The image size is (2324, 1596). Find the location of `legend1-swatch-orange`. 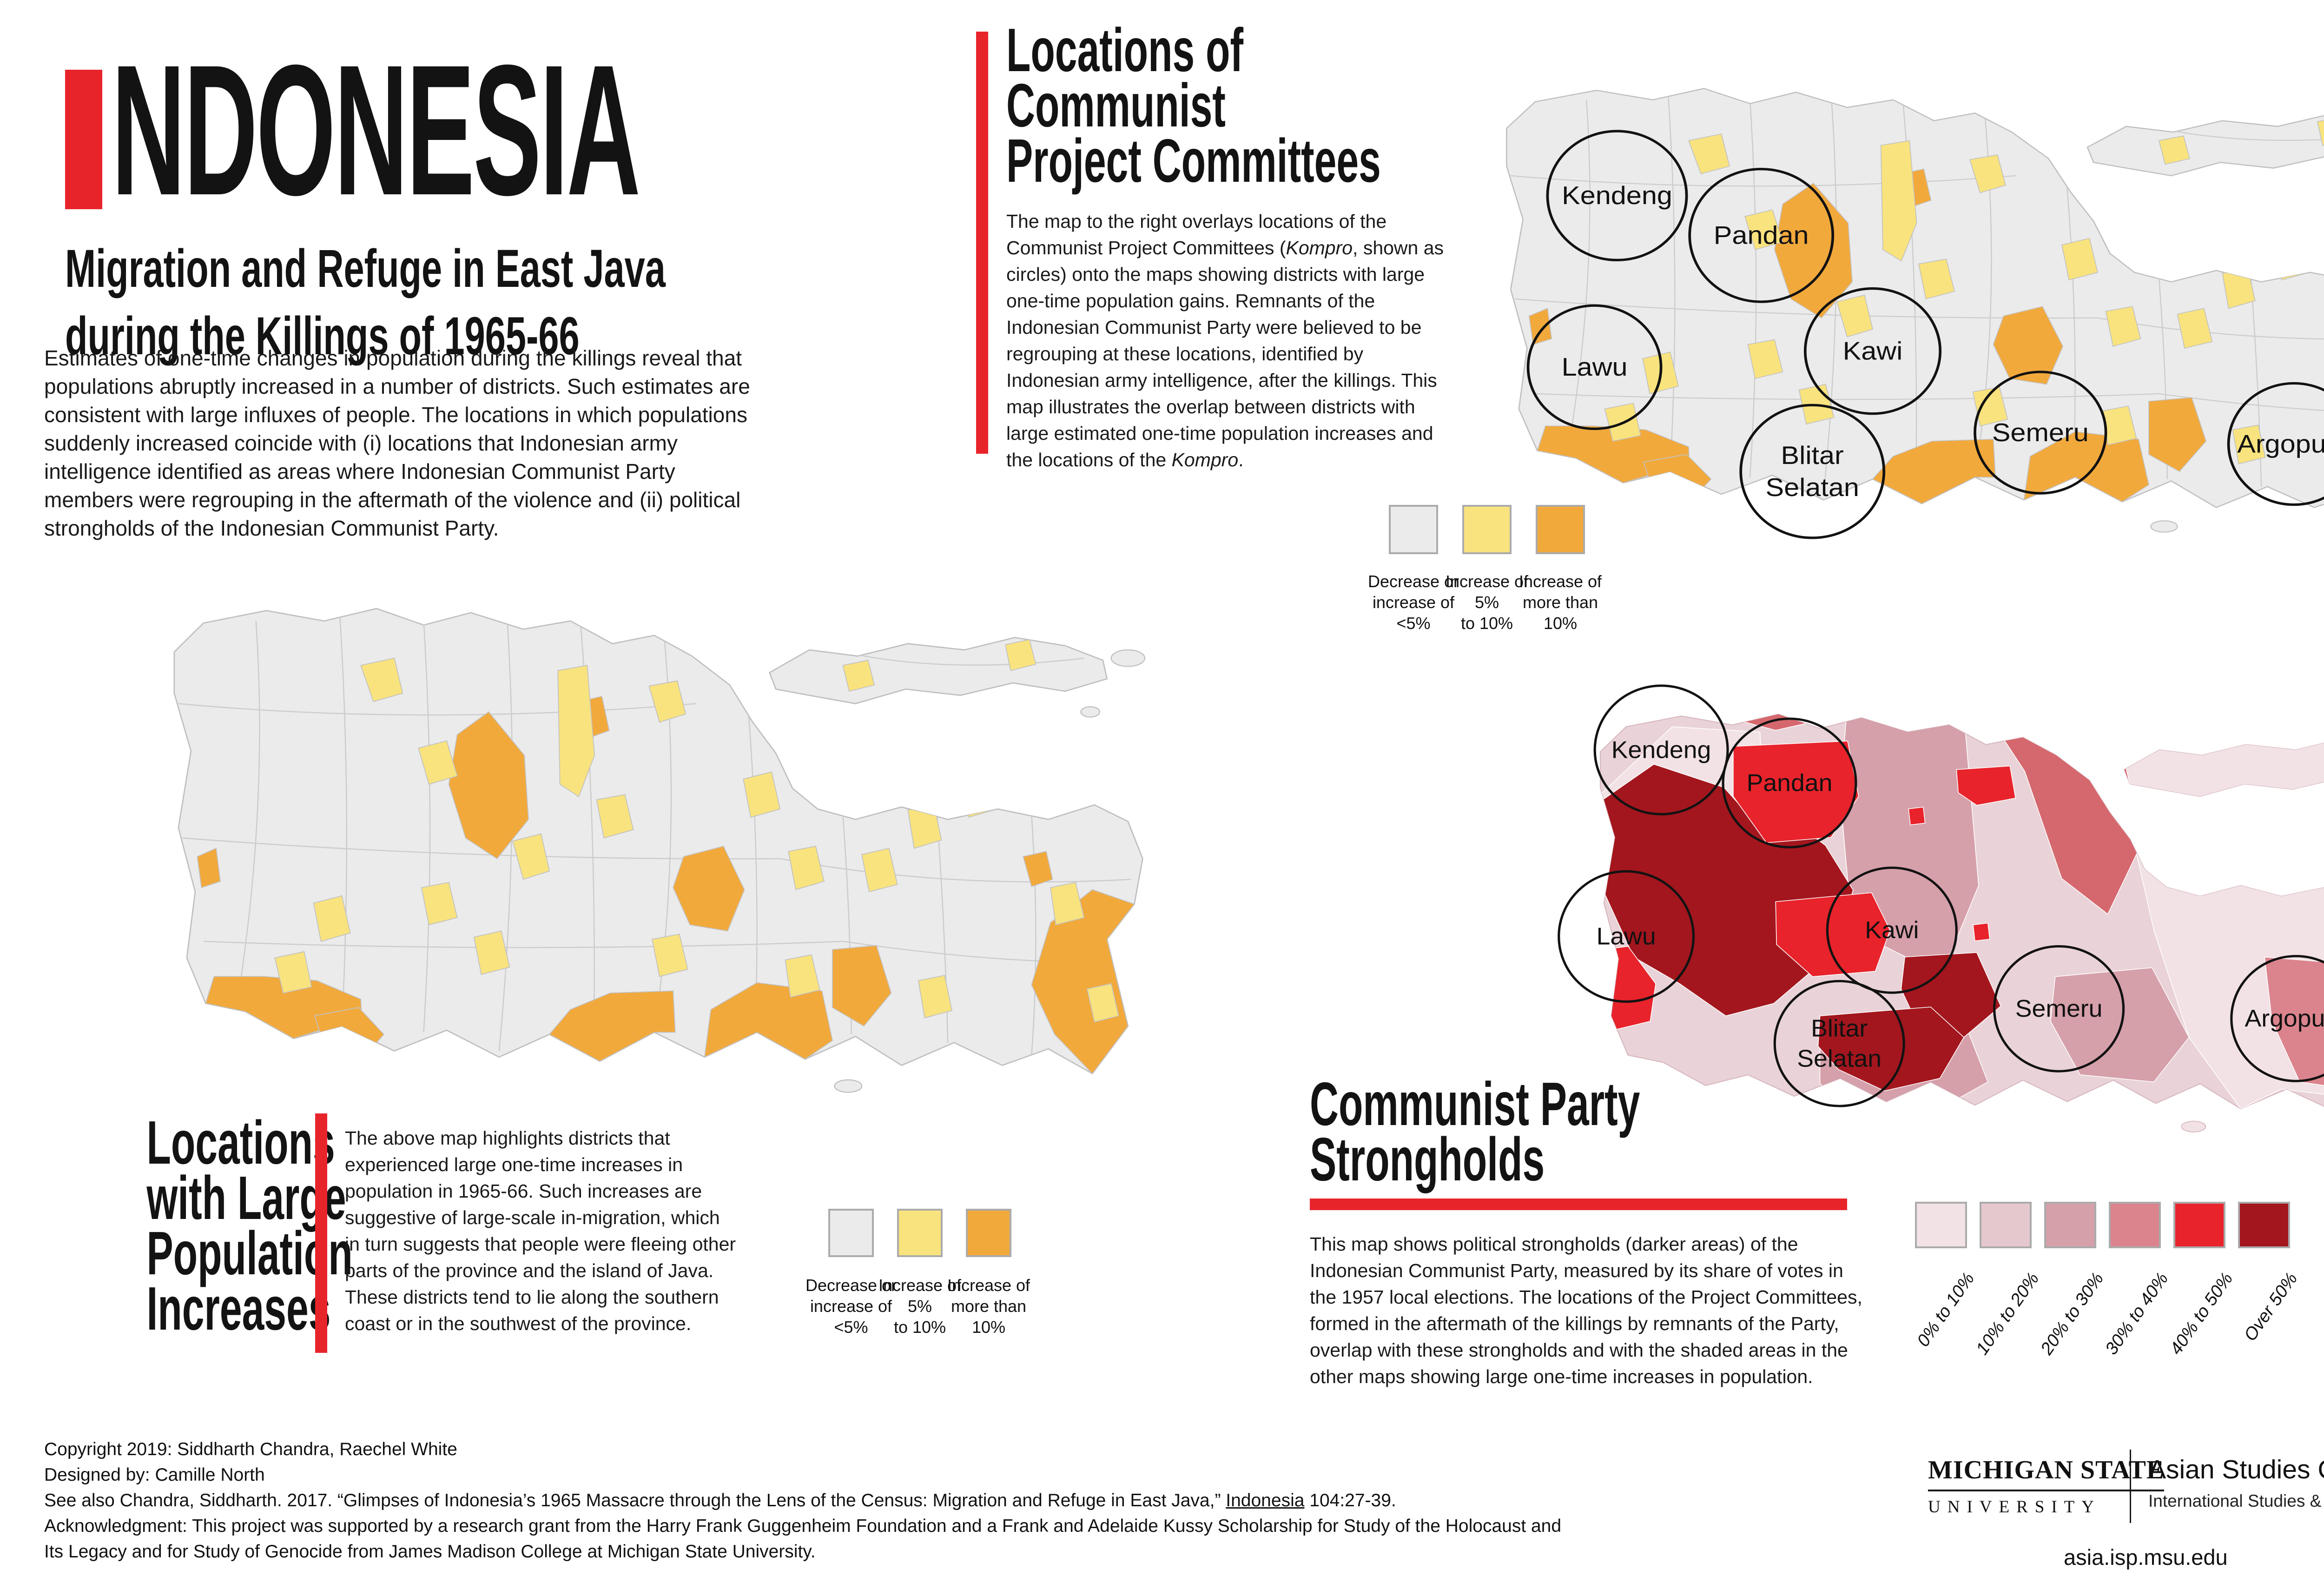

legend1-swatch-orange is located at coordinates (1560, 529).